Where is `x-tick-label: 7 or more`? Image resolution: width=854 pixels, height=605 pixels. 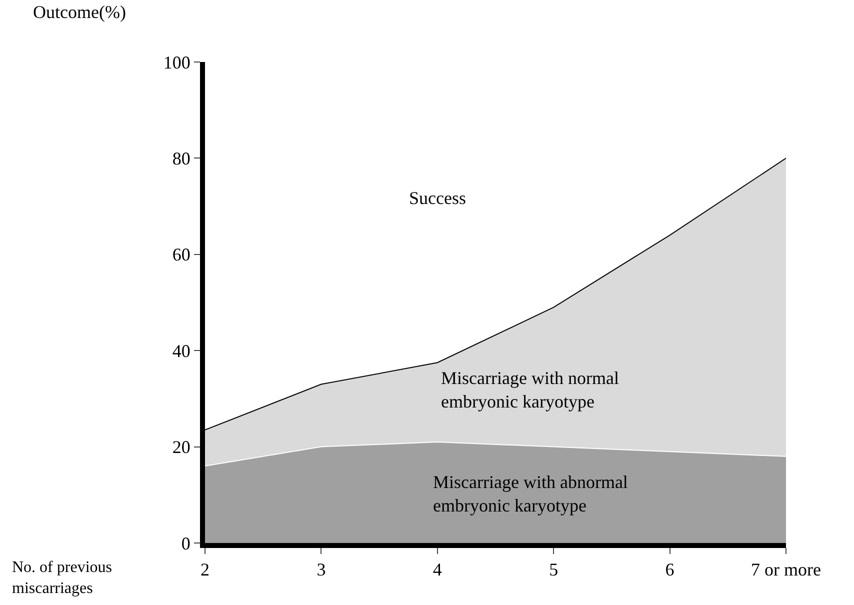 x-tick-label: 7 or more is located at coordinates (786, 570).